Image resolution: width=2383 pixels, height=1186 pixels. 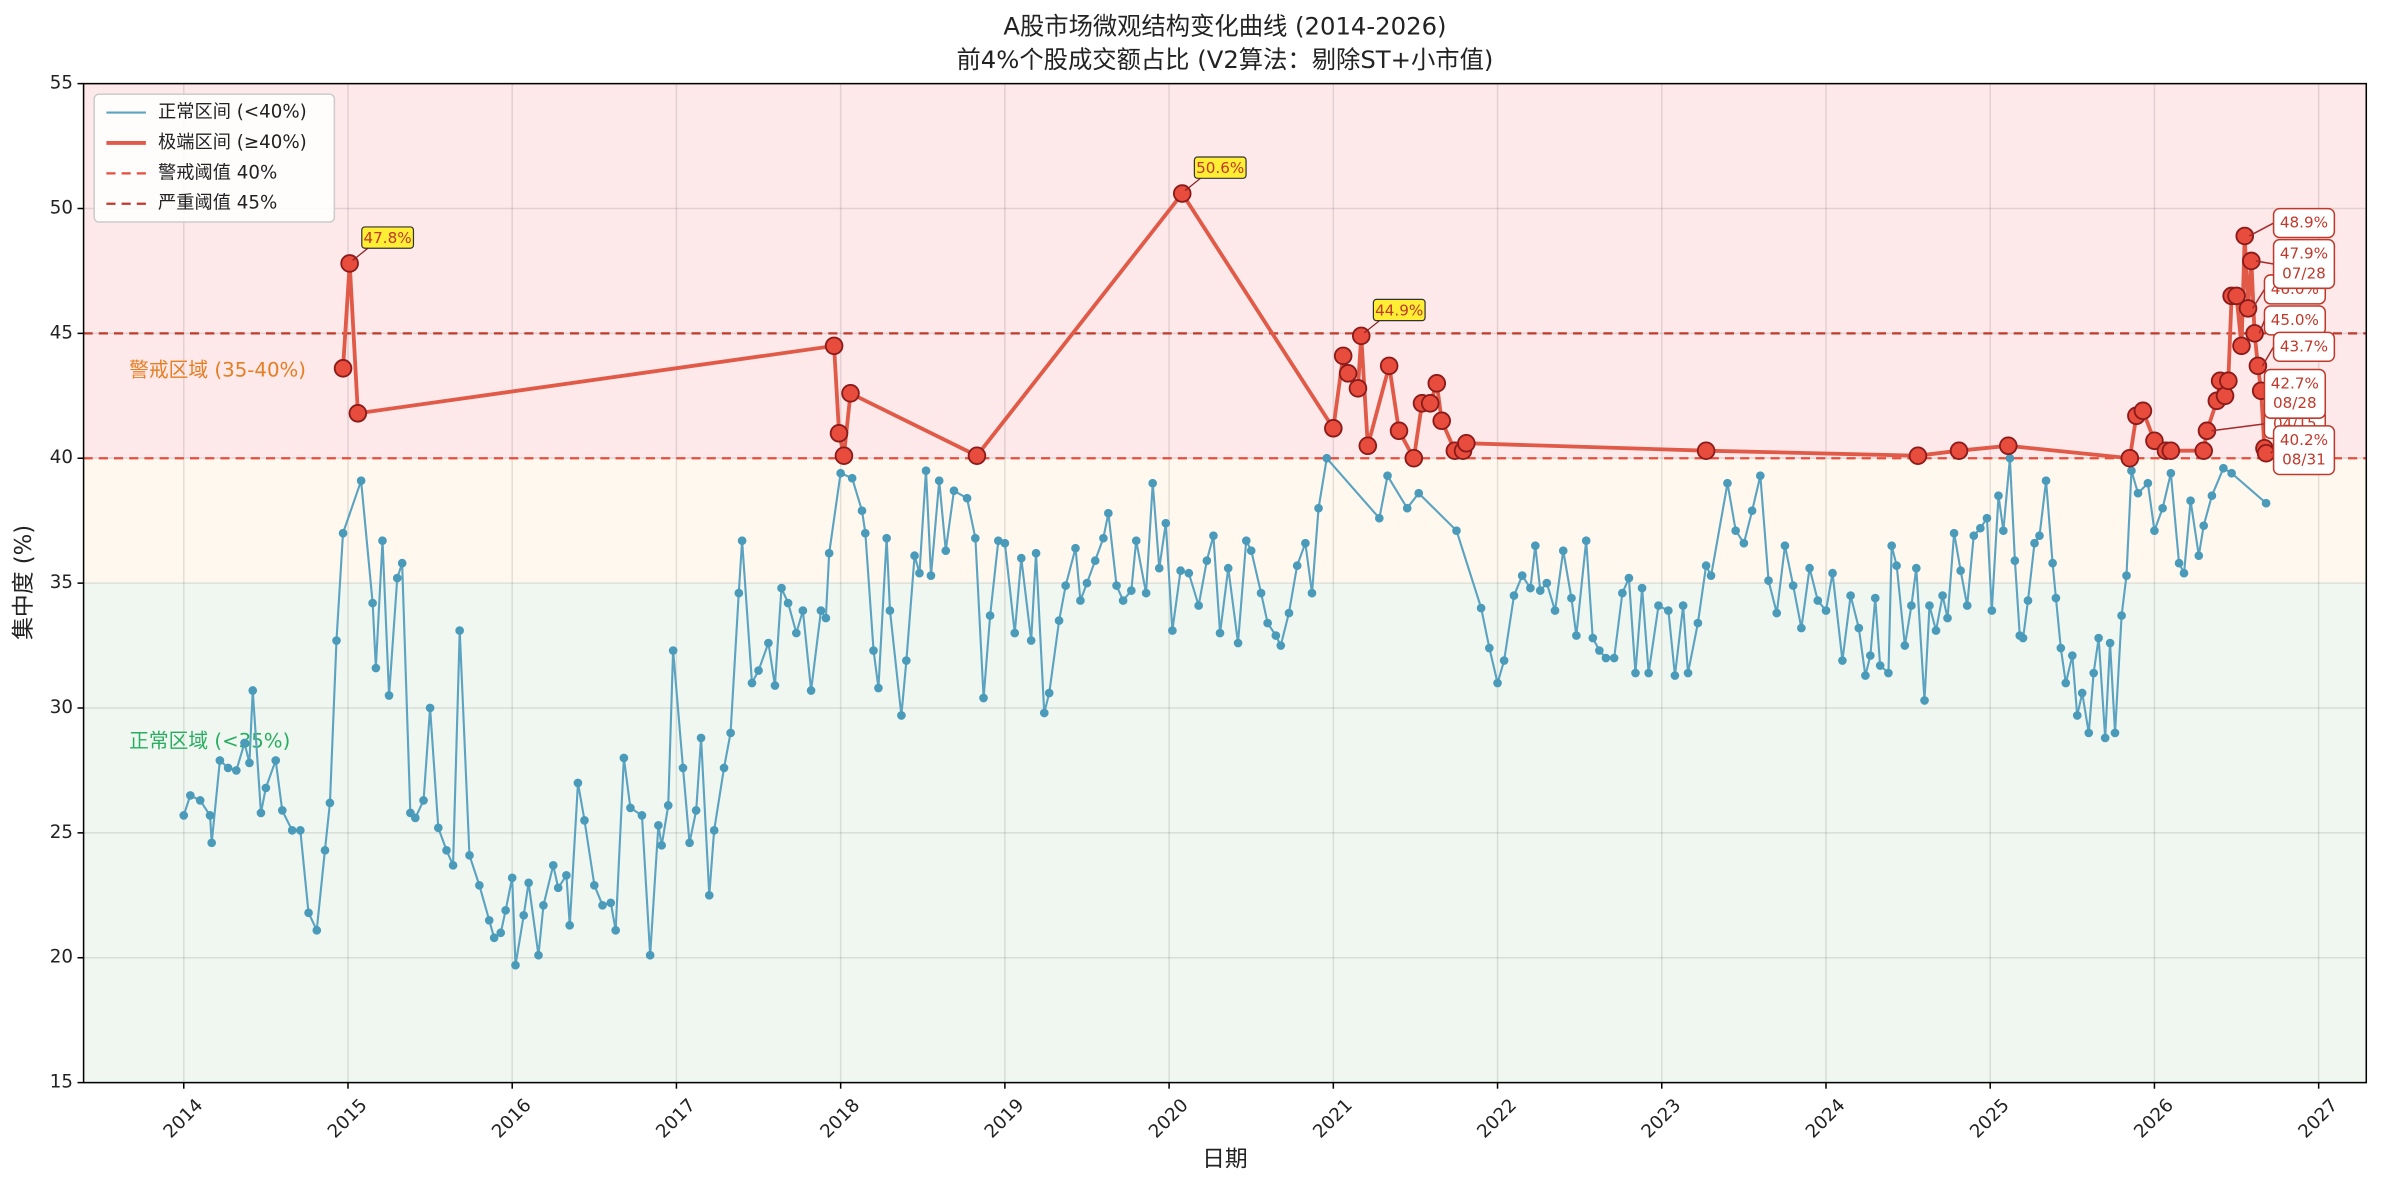 What do you see at coordinates (2304, 440) in the screenshot?
I see `annotation-label: 40.2%` at bounding box center [2304, 440].